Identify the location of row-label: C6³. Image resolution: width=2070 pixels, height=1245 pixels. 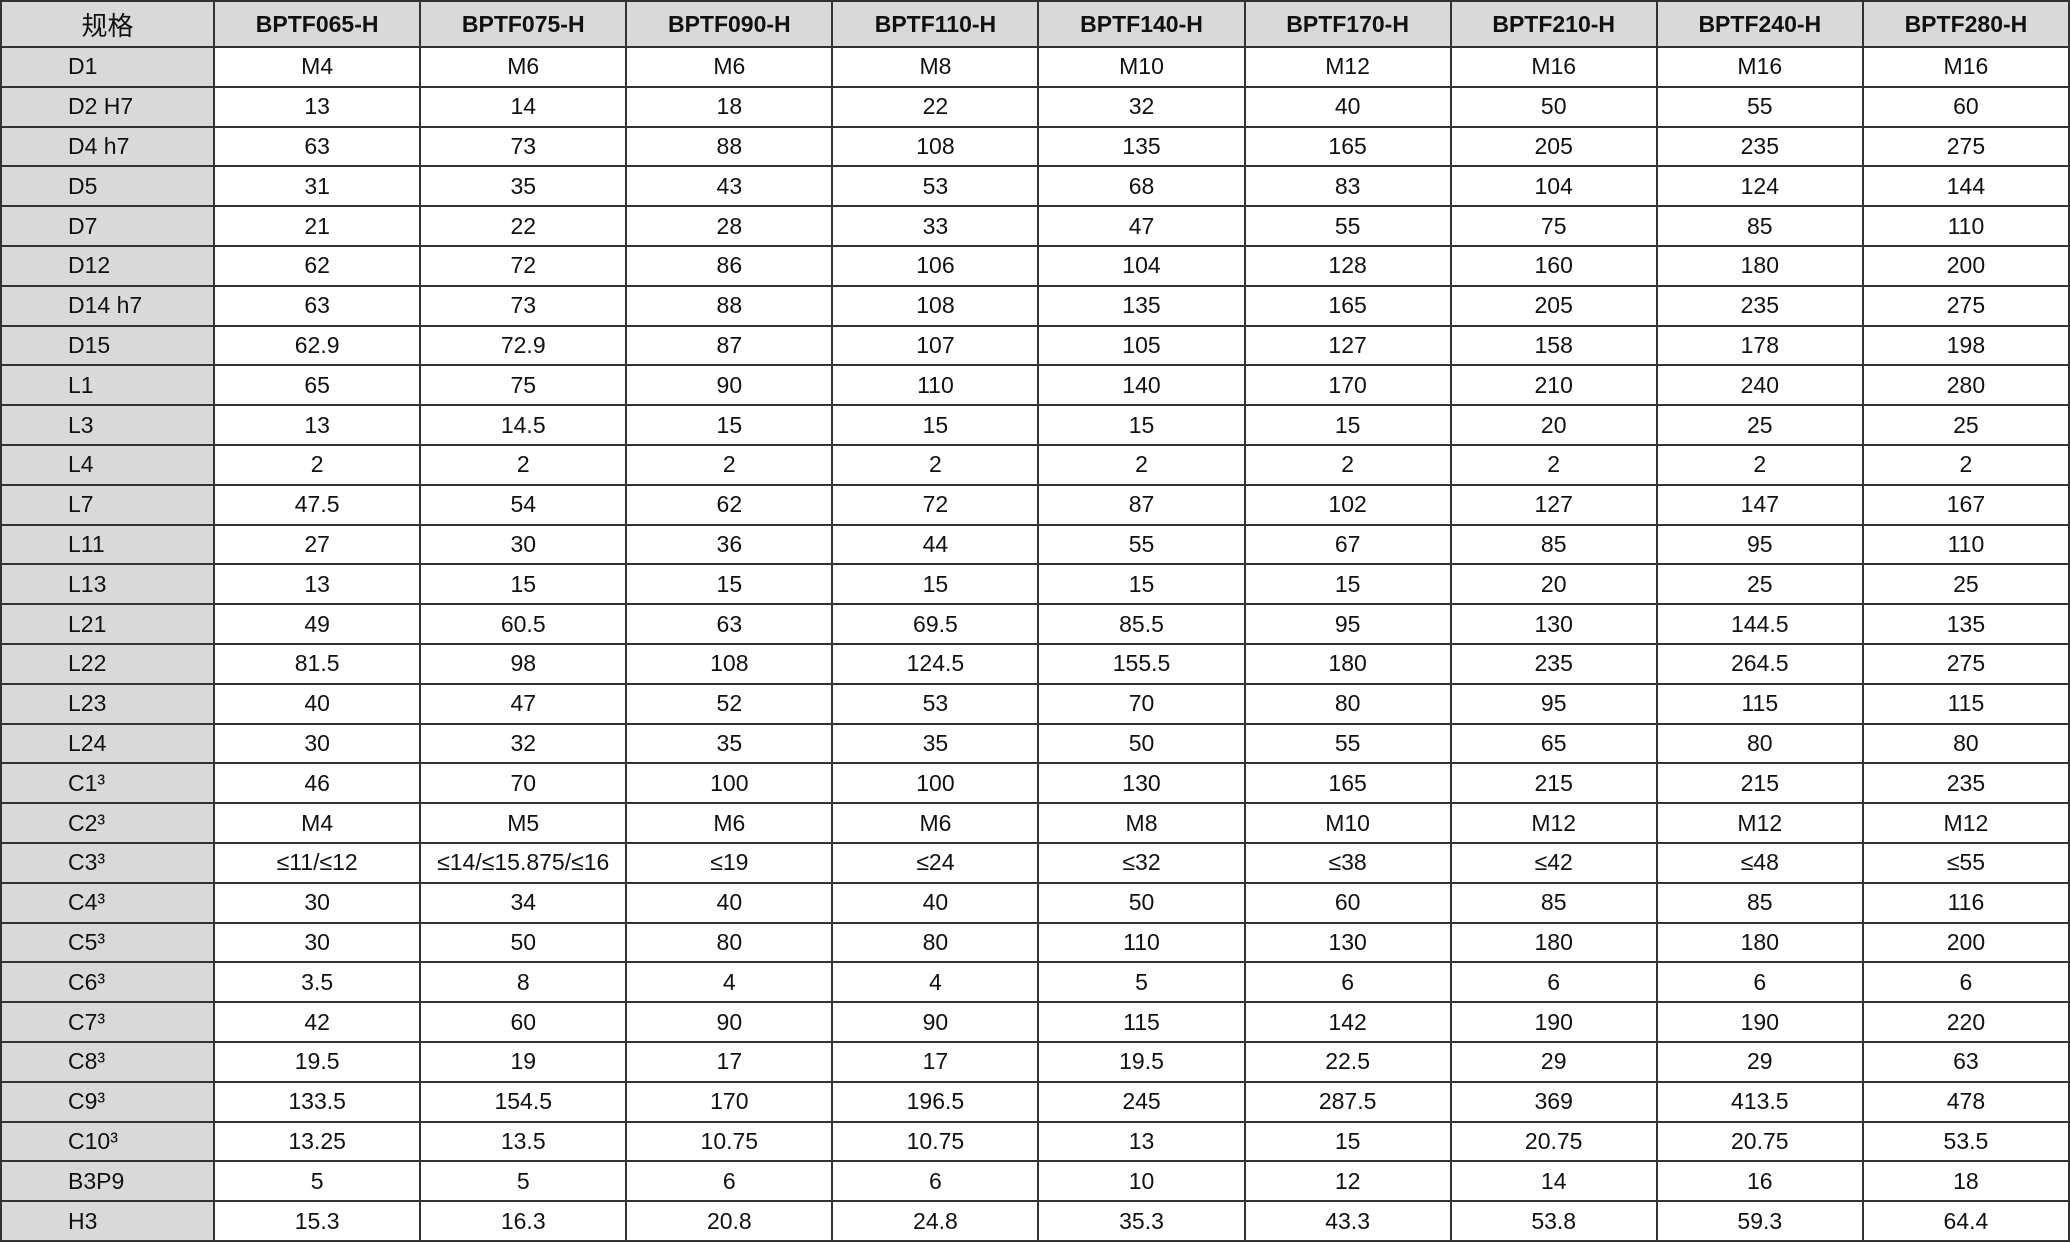
(108, 982).